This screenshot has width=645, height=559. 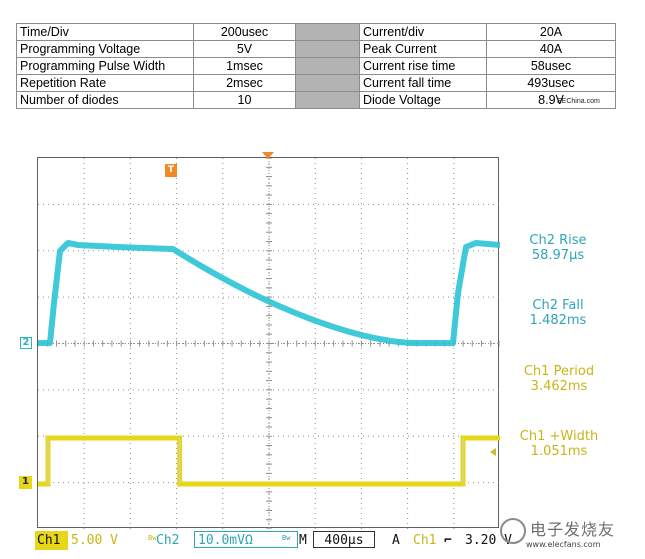 I want to click on measurement-label: Ch2 Fall, so click(x=558, y=305).